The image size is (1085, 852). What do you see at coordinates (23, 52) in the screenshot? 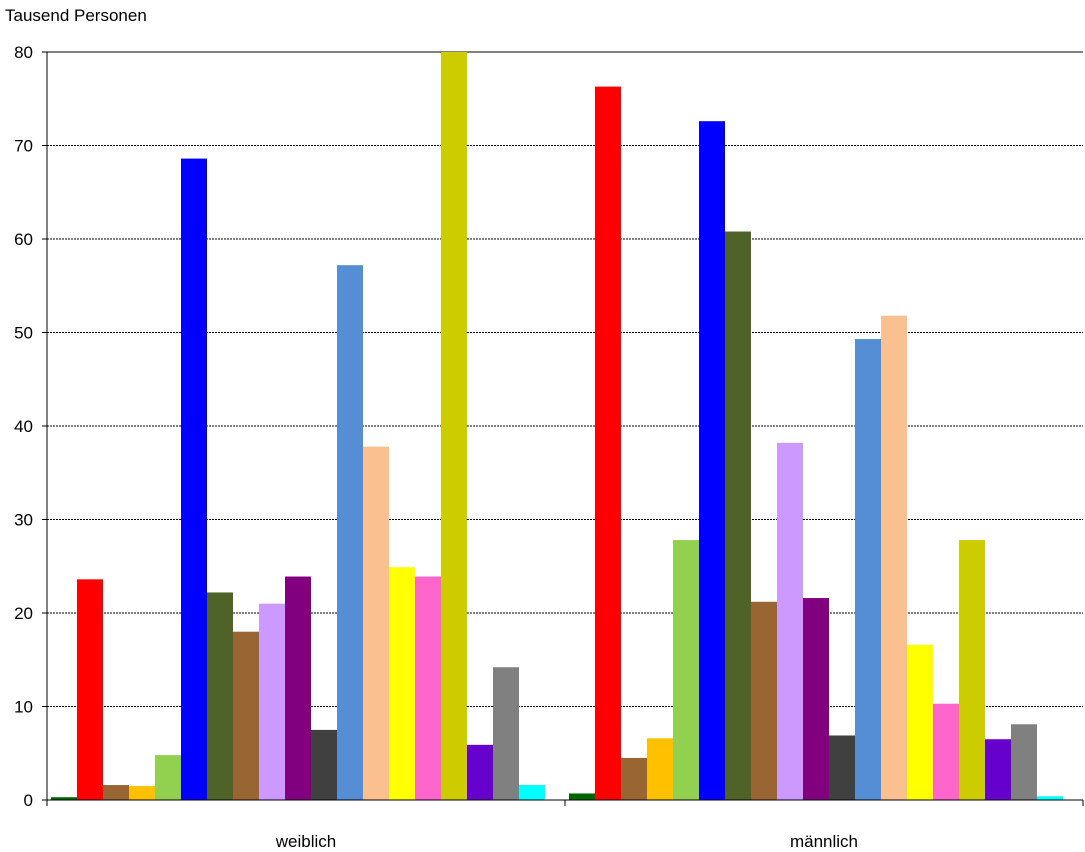
I see `y-tick-label: 80` at bounding box center [23, 52].